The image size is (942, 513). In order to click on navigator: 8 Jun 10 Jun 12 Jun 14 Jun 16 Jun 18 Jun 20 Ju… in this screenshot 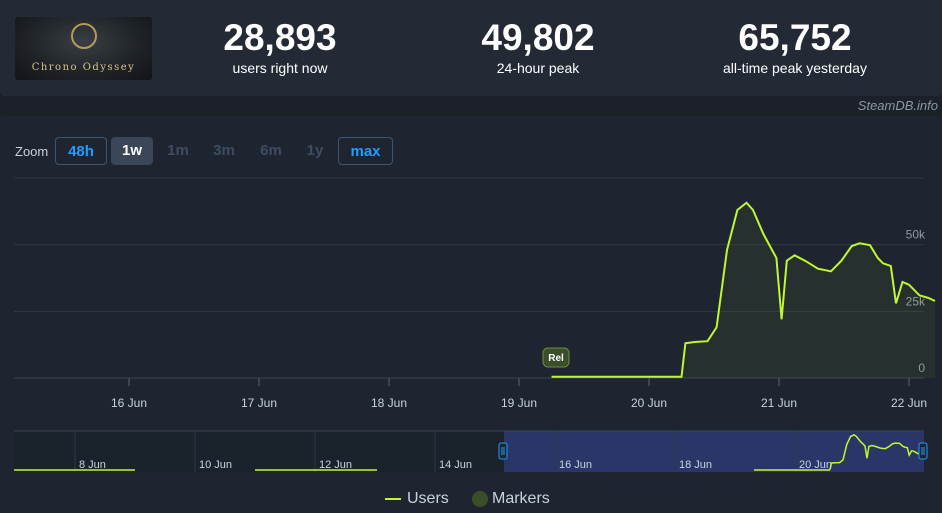, I will do `click(471, 451)`.